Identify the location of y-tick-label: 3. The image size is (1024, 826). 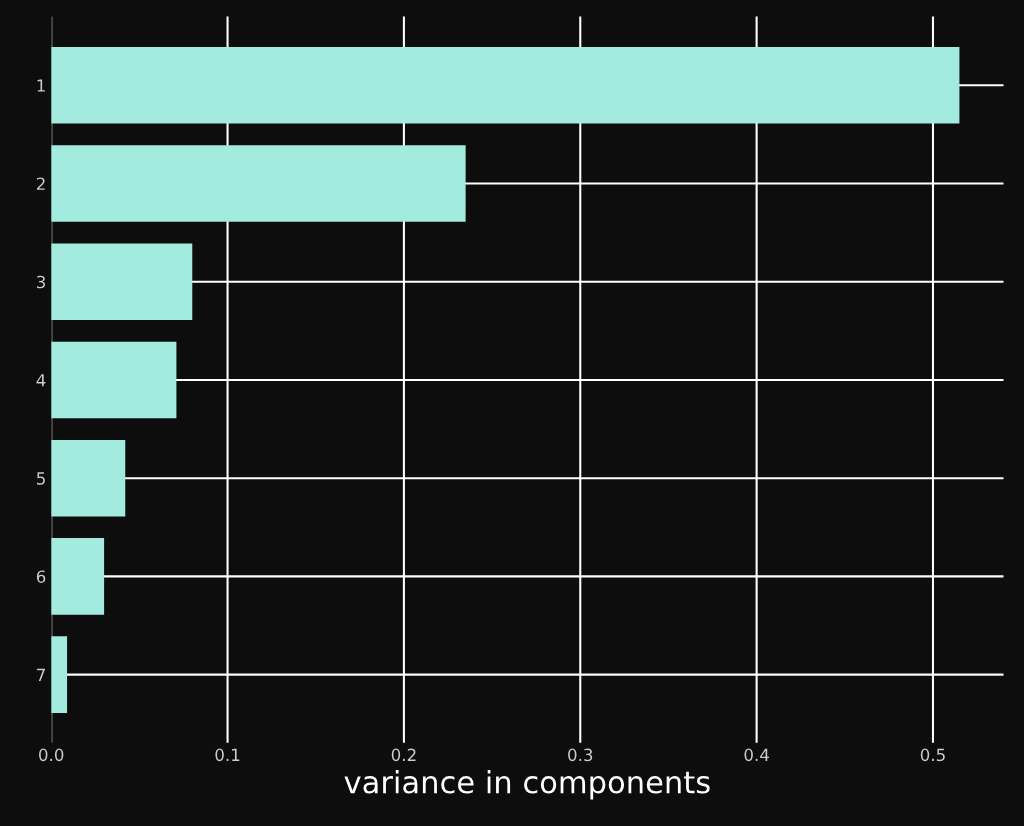
(41, 282).